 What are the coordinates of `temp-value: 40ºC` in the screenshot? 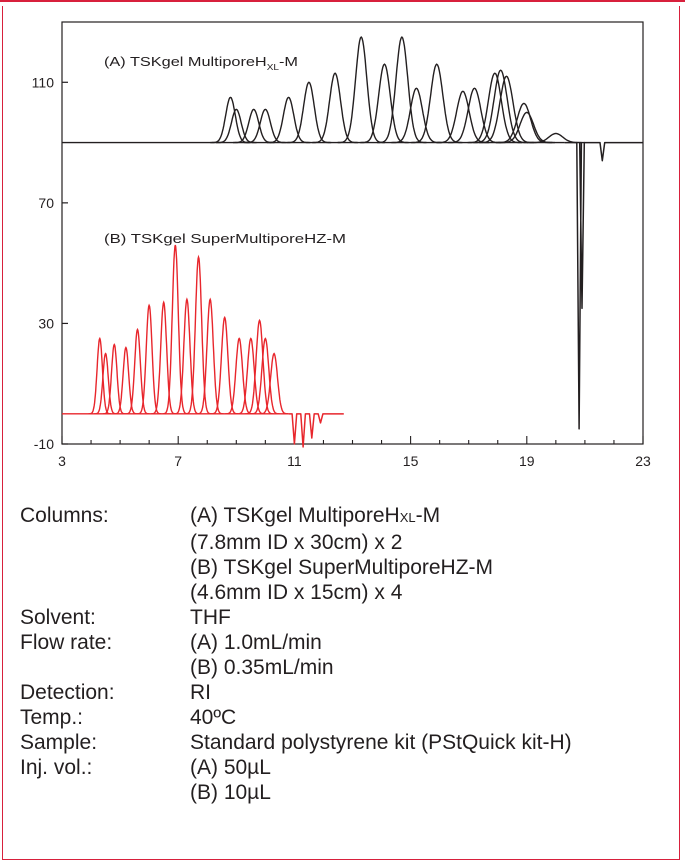 It's located at (213, 717).